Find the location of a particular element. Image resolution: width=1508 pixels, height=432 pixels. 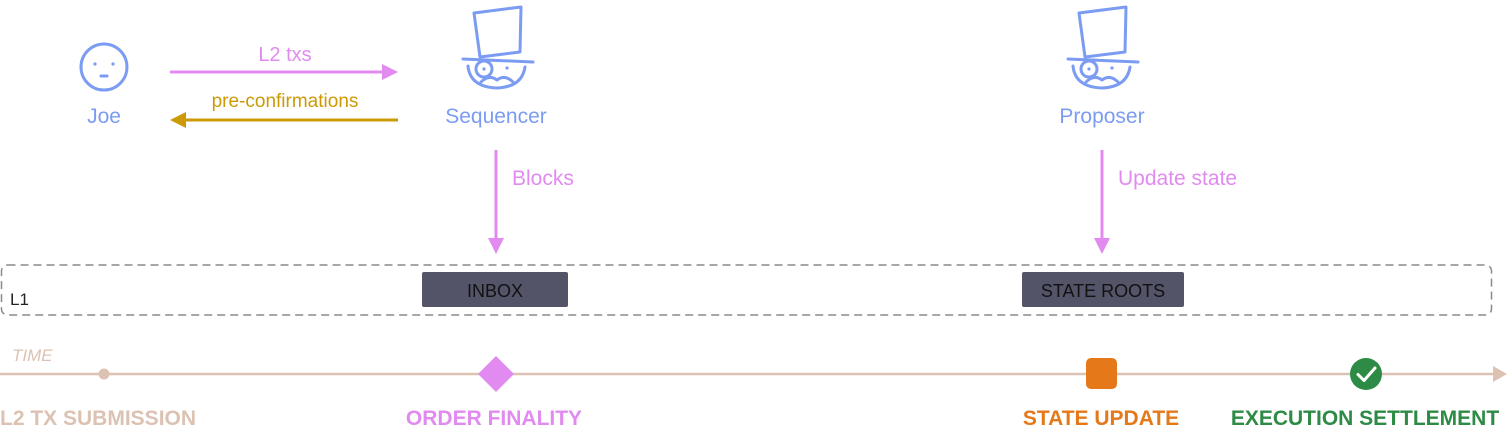

time-label: TIME is located at coordinates (32, 355).